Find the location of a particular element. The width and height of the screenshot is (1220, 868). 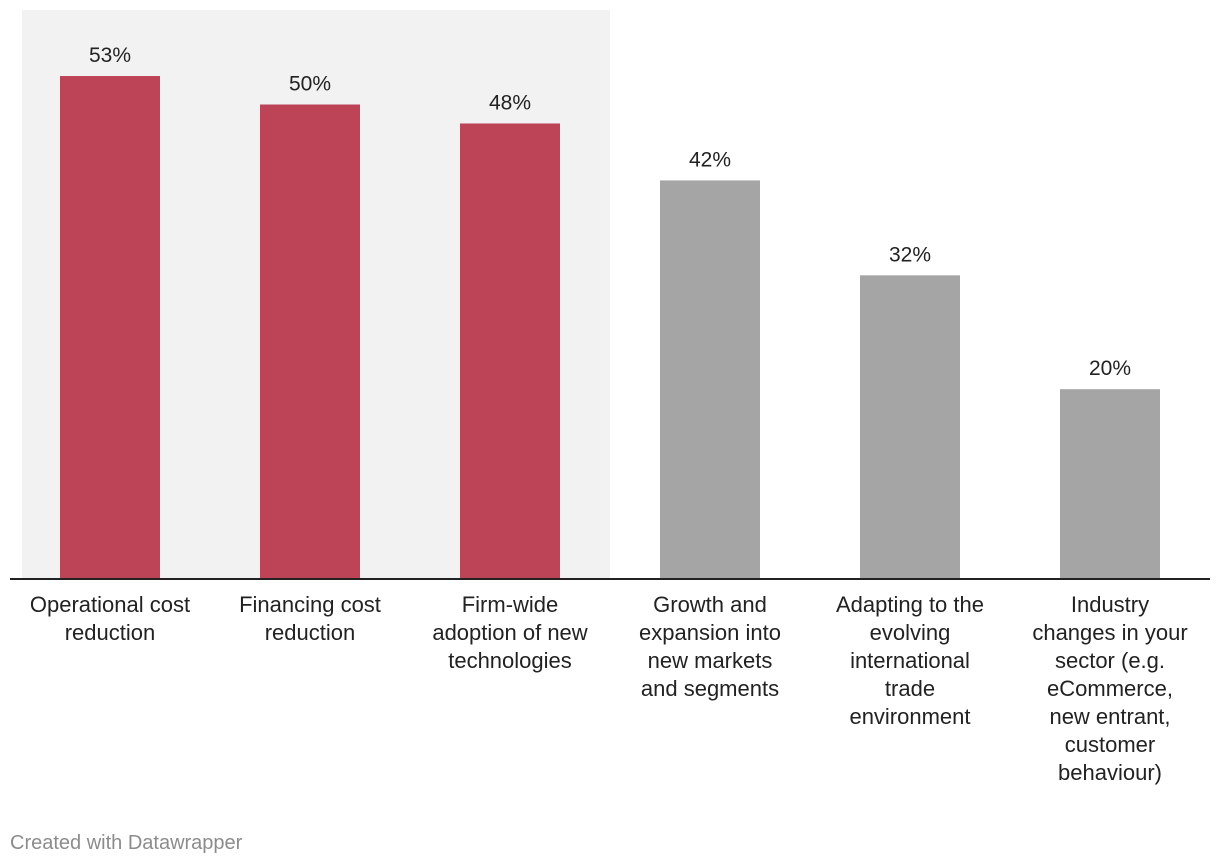

category-label-line: eCommerce, is located at coordinates (1110, 688).